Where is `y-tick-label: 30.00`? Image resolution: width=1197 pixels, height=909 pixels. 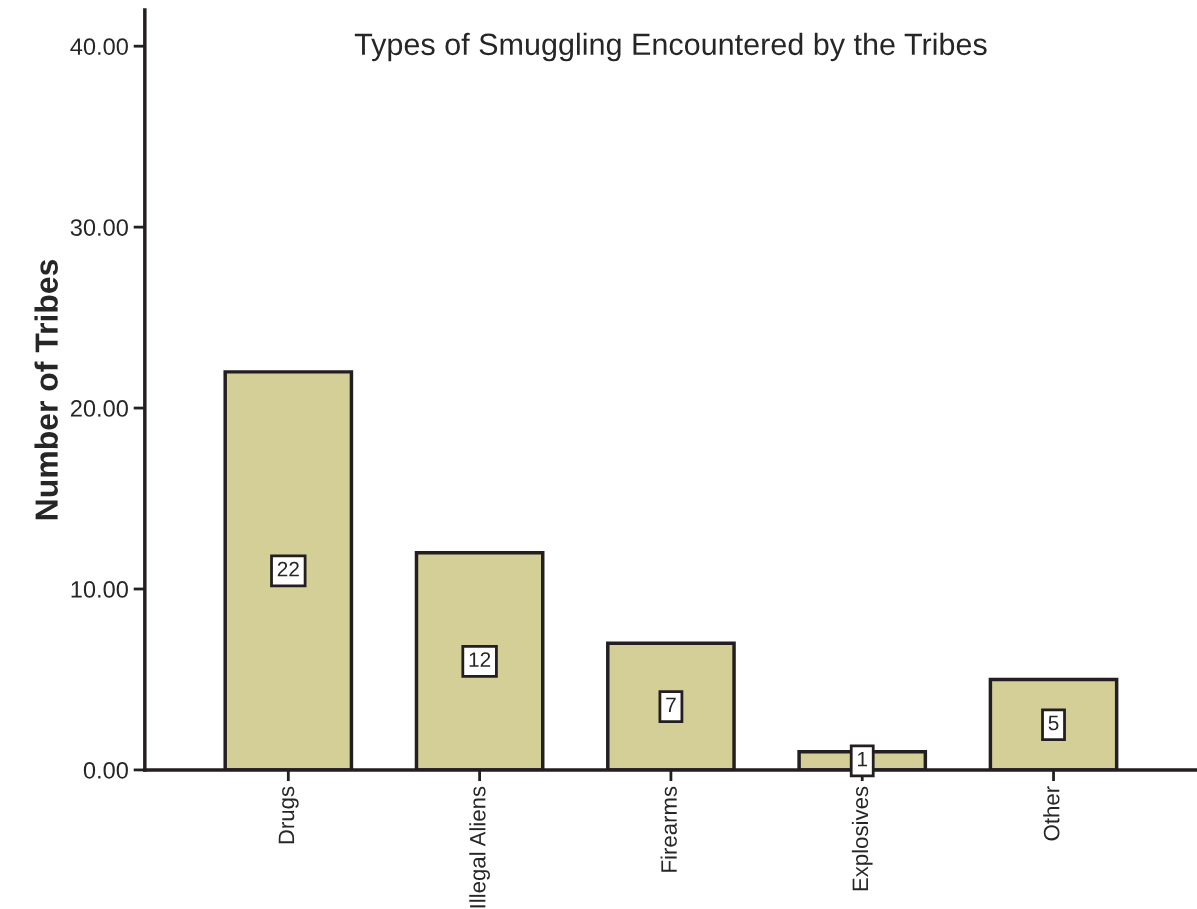
y-tick-label: 30.00 is located at coordinates (99, 227).